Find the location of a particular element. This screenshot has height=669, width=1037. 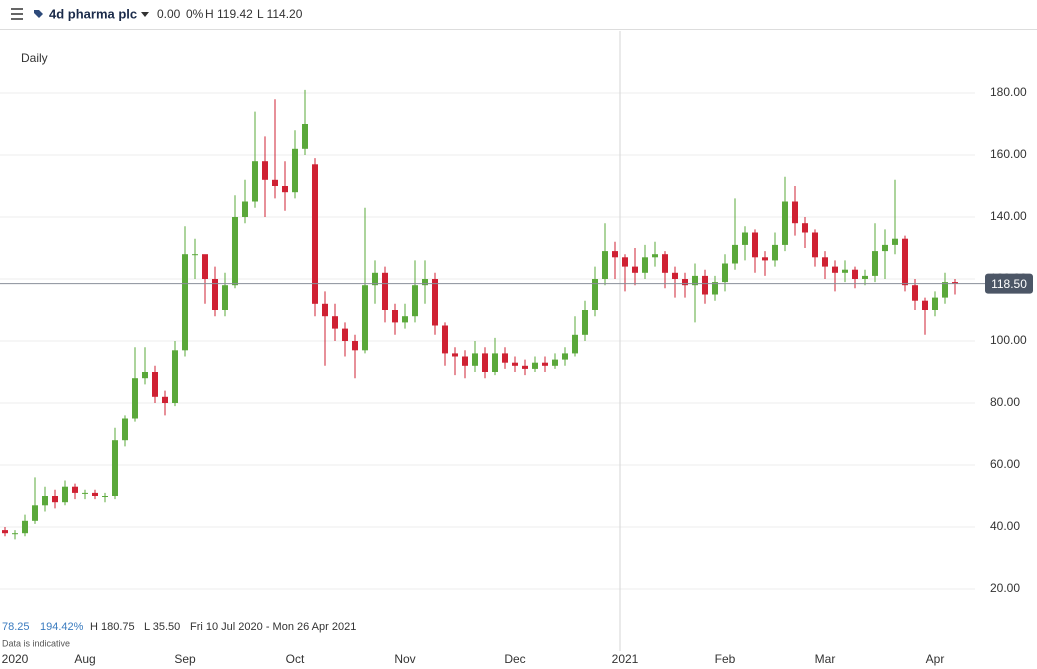

y-tick-label: 40.00 is located at coordinates (1005, 526).